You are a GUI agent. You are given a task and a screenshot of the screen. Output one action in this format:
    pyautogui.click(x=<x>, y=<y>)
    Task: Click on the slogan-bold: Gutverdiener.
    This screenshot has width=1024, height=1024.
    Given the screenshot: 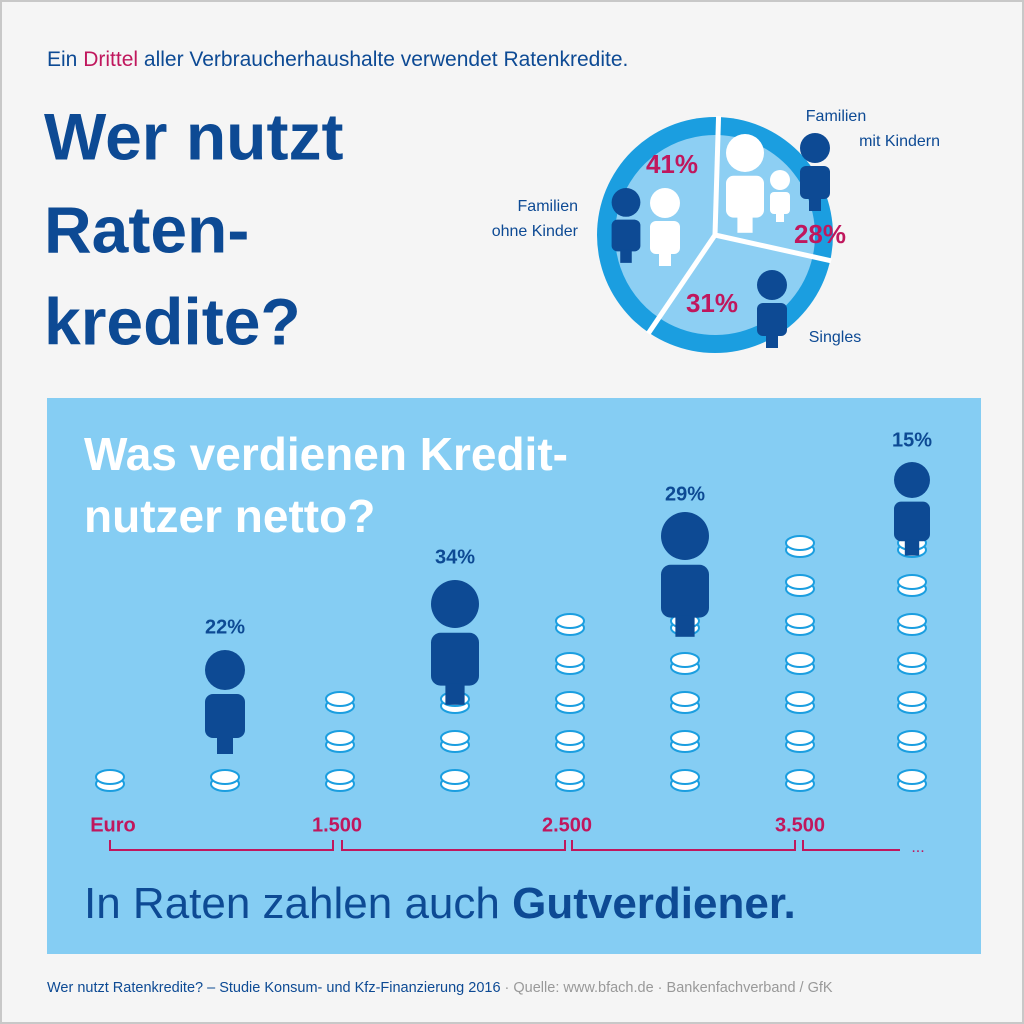 What is the action you would take?
    pyautogui.click(x=654, y=903)
    